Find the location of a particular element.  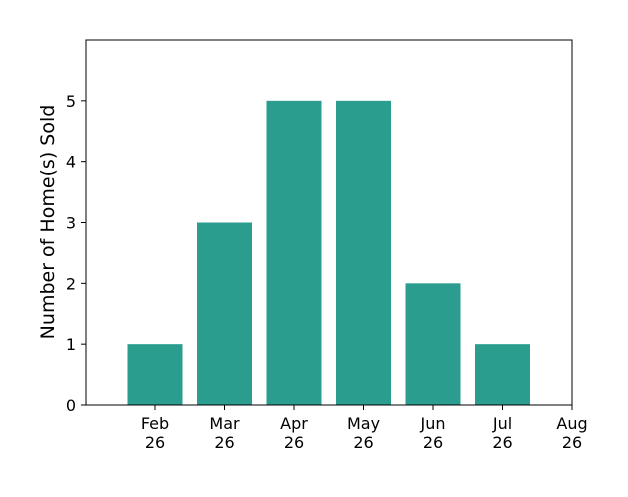

y-tick-label: 2 is located at coordinates (71, 283).